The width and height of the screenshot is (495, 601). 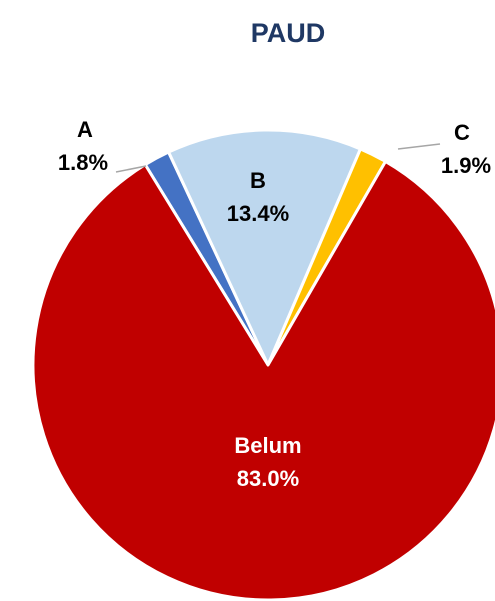 I want to click on slice-label: A, so click(x=85, y=129).